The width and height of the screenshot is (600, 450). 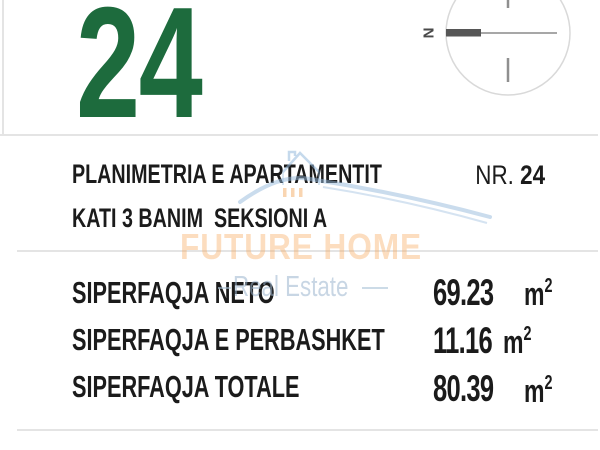 What do you see at coordinates (463, 340) in the screenshot?
I see `area-value-perbashket: 11.16` at bounding box center [463, 340].